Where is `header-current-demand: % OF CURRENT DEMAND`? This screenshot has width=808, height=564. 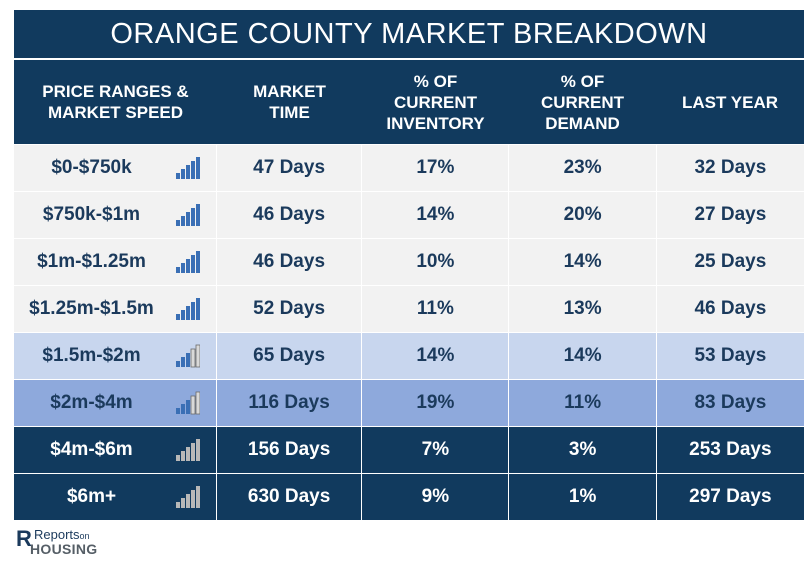
header-current-demand: % OF CURRENT DEMAND is located at coordinates (582, 102).